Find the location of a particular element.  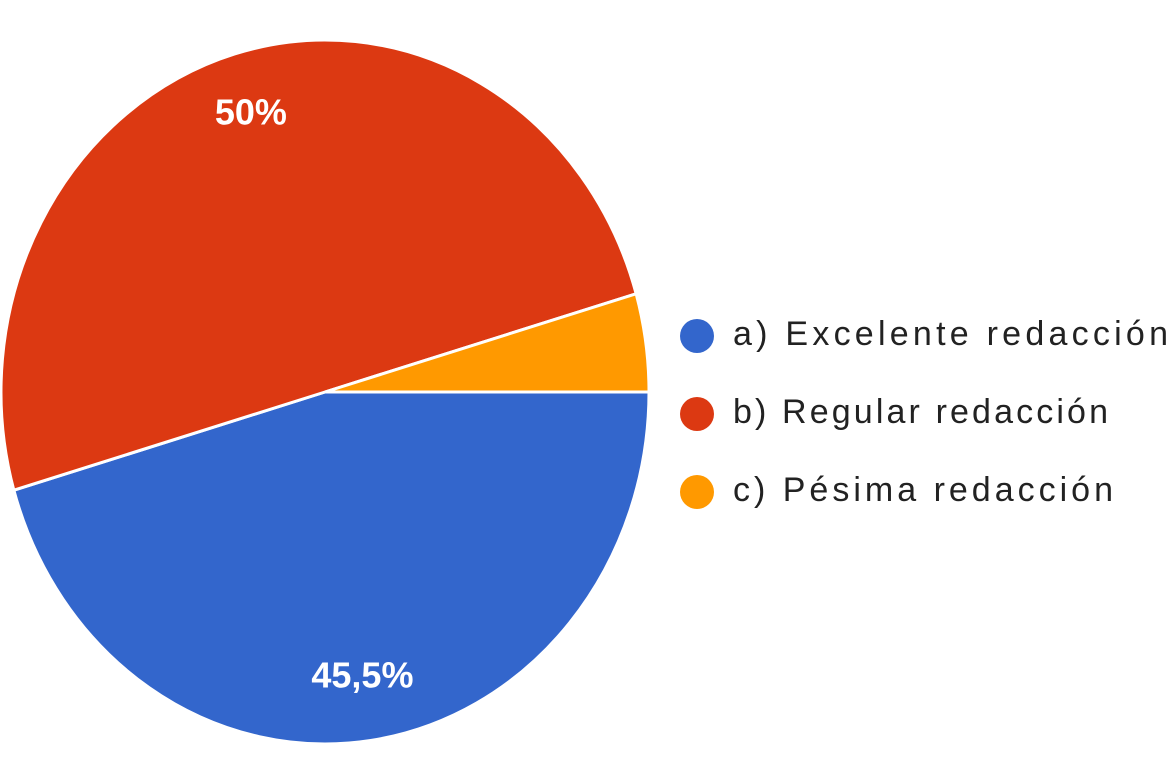

legend-label: a) Excelente redacción is located at coordinates (950, 334).